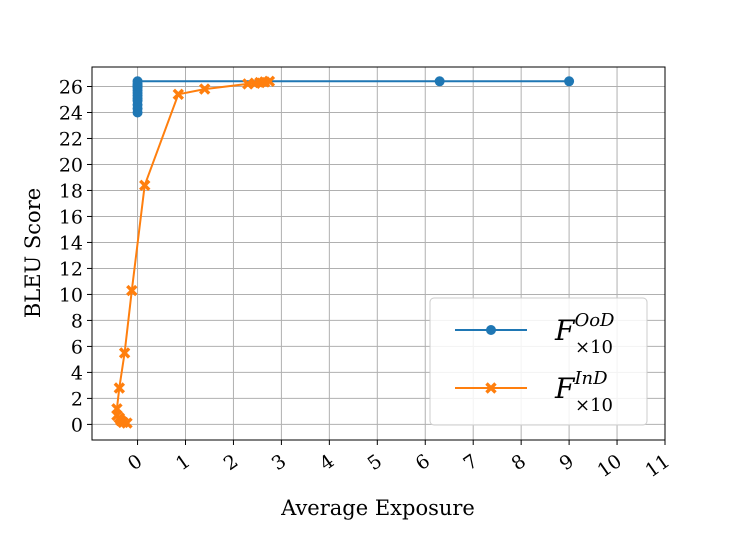  What do you see at coordinates (33, 253) in the screenshot?
I see `y-axis-label: BLEU Score` at bounding box center [33, 253].